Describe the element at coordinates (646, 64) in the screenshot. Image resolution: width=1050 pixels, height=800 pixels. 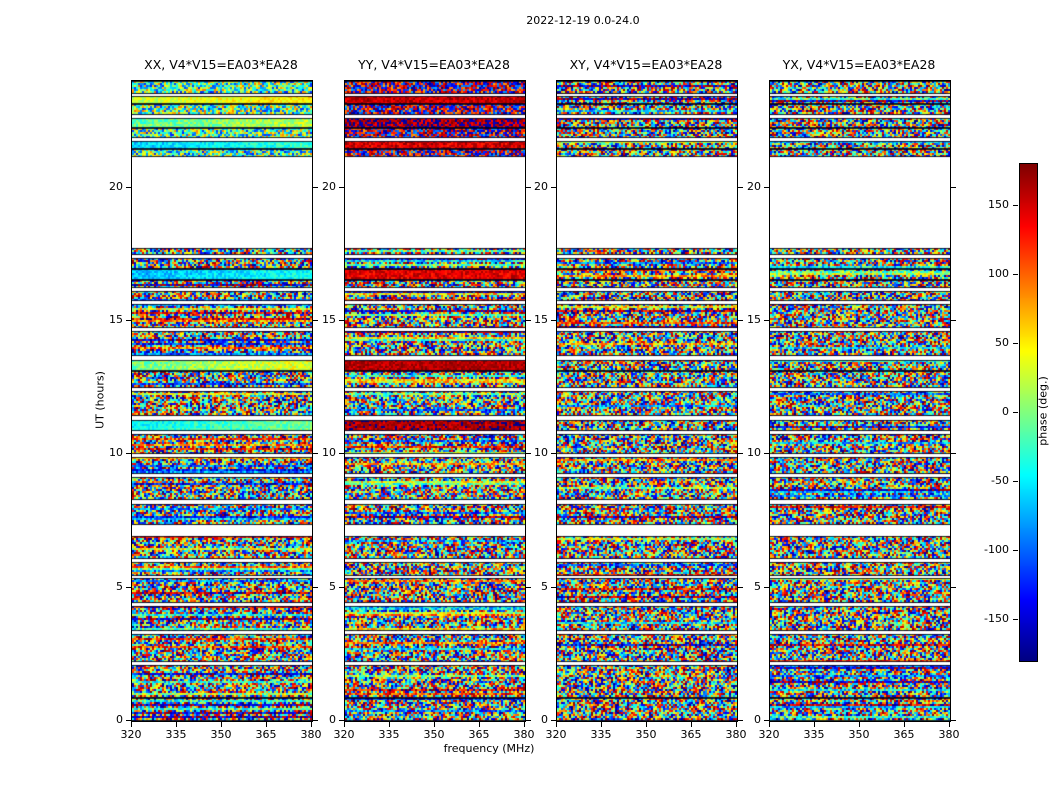
I see `panel-title-xy: XY, V4*V15=EA03*EA28` at that location.